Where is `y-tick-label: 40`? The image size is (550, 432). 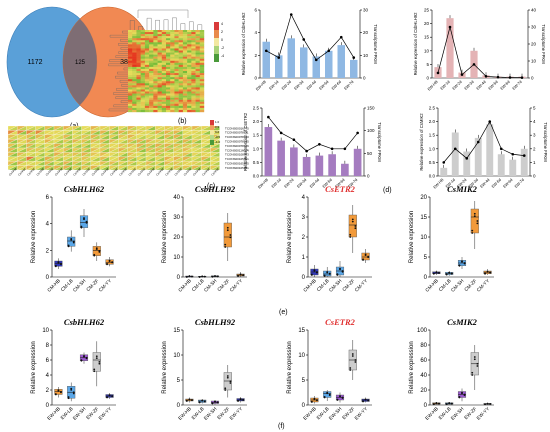 y-tick-label: 40 is located at coordinates (176, 198).